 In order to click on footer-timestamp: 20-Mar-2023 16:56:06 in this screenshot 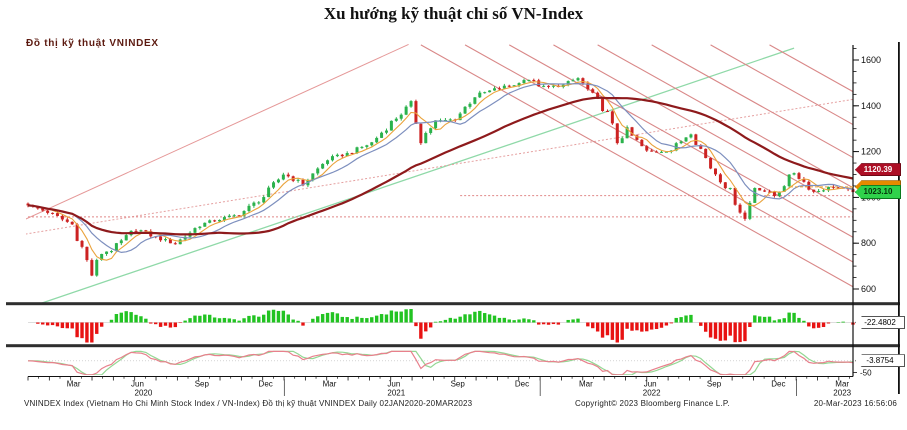, I will do `click(855, 403)`.